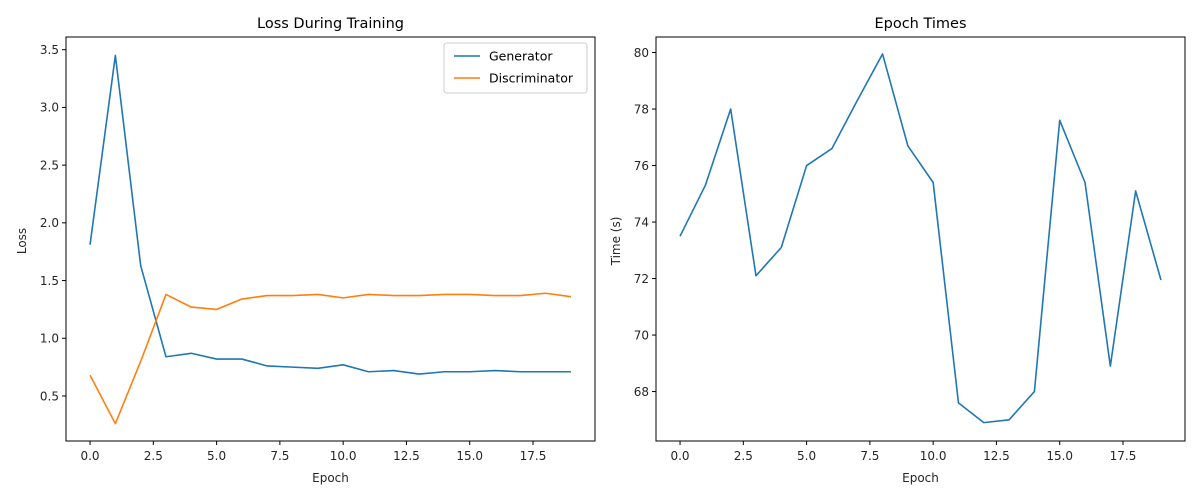  Describe the element at coordinates (49, 281) in the screenshot. I see `loss-chart-y-tick-label: 1.5` at that location.